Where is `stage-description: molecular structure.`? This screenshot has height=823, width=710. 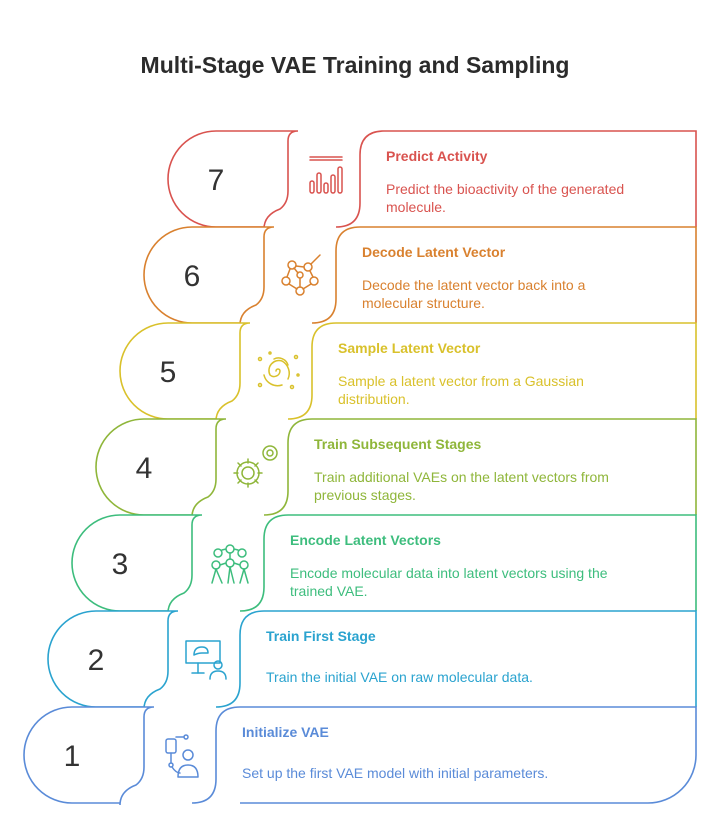 stage-description: molecular structure. is located at coordinates (423, 303).